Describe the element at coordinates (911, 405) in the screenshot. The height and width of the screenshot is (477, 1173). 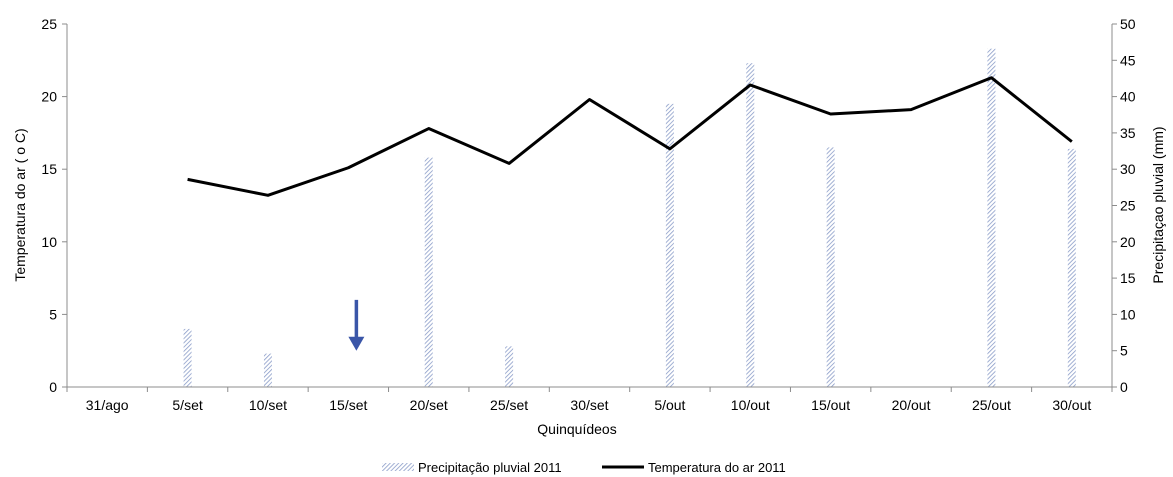
I see `x-tick-label: 20/out` at that location.